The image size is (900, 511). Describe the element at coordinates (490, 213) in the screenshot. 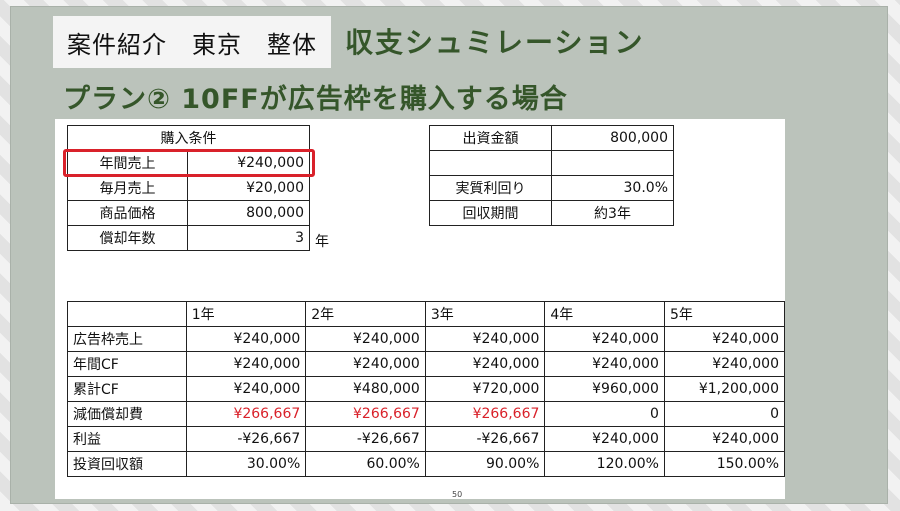

I see `invest-label: 回収期間` at that location.